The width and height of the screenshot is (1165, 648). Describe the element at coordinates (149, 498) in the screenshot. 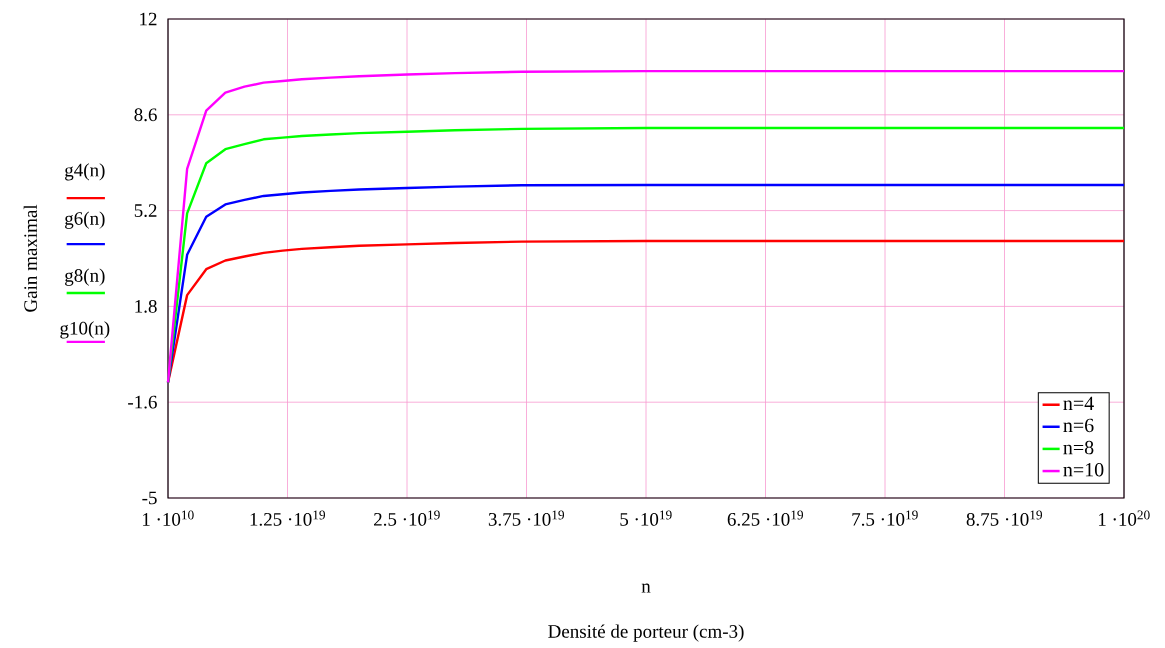

I see `y-tick-label: -5` at that location.